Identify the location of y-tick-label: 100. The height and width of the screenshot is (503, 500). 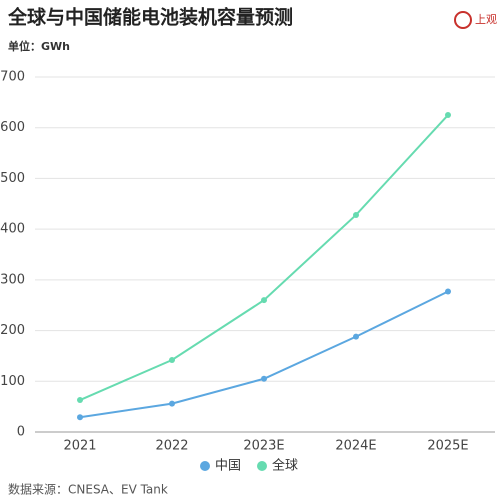
(12, 381).